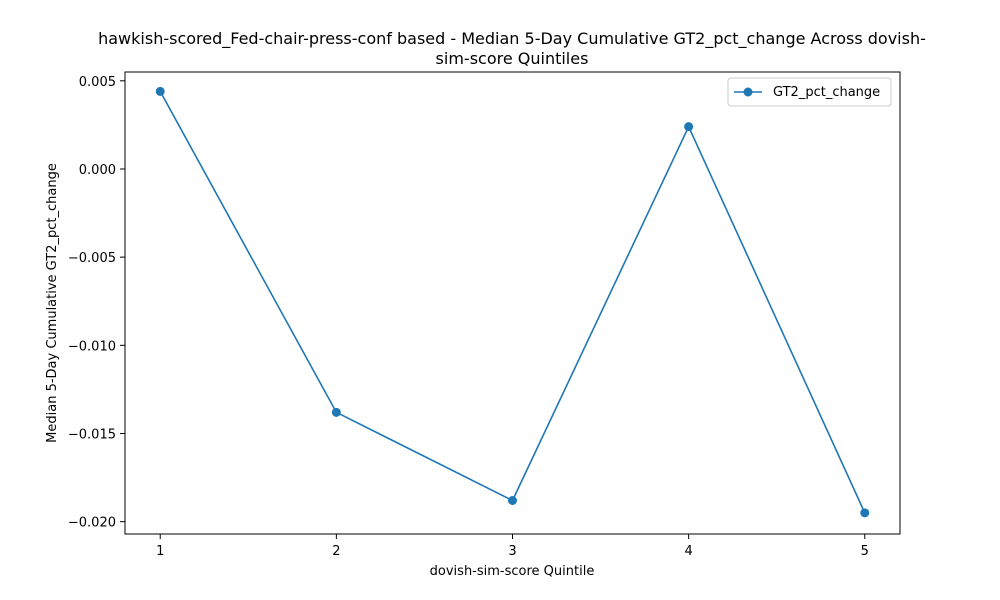  What do you see at coordinates (336, 551) in the screenshot?
I see `x-tick-label: 2` at bounding box center [336, 551].